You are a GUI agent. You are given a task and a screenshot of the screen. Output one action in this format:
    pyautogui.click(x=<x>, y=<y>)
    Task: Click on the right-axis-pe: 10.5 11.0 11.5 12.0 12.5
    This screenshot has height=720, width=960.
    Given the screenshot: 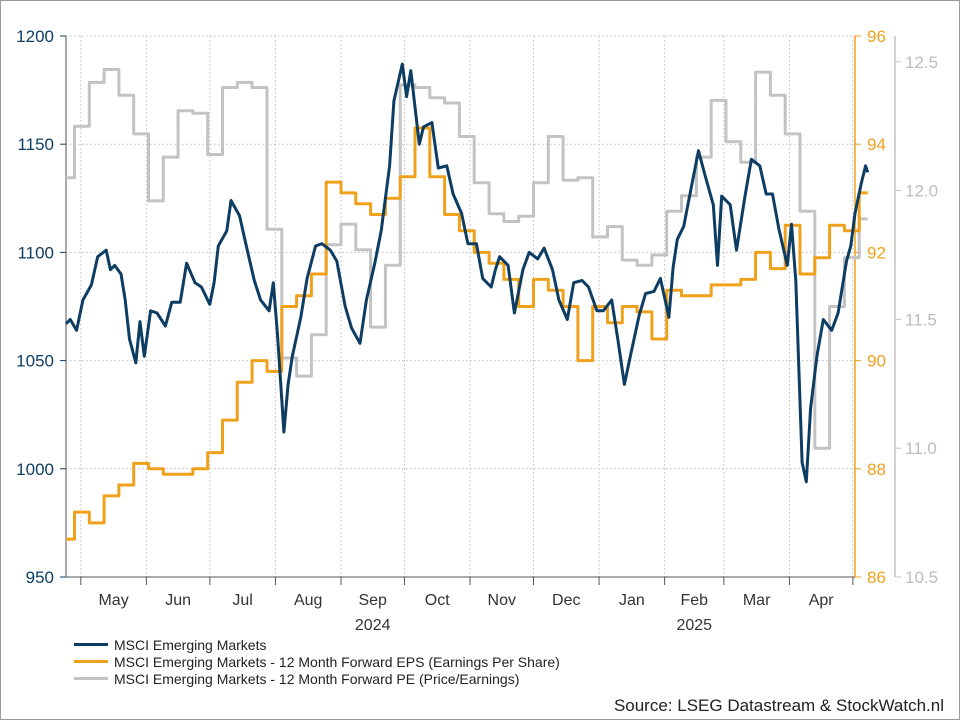 What is the action you would take?
    pyautogui.click(x=916, y=311)
    